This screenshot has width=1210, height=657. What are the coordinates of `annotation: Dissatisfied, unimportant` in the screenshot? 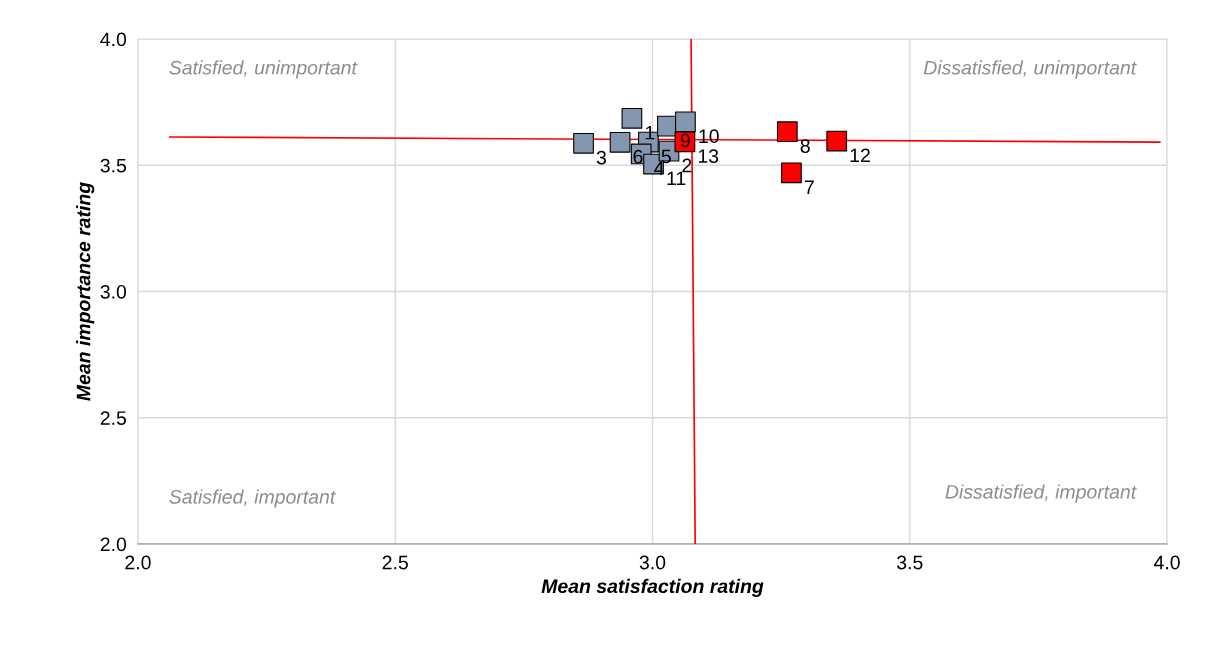 It's located at (1030, 69).